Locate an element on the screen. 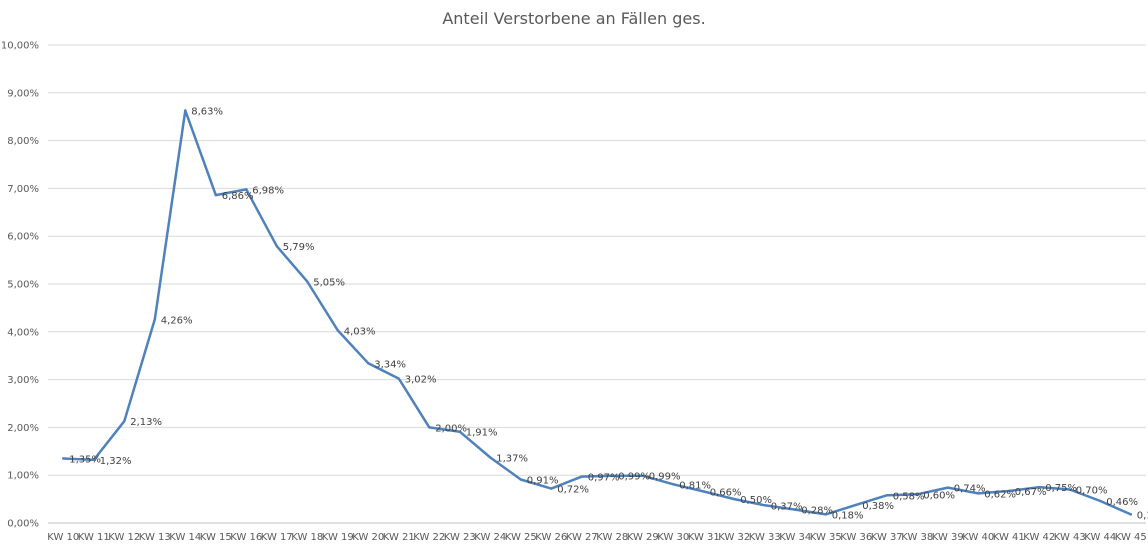 Image resolution: width=1148 pixels, height=554 pixels. data-label: 5,05% is located at coordinates (329, 283).